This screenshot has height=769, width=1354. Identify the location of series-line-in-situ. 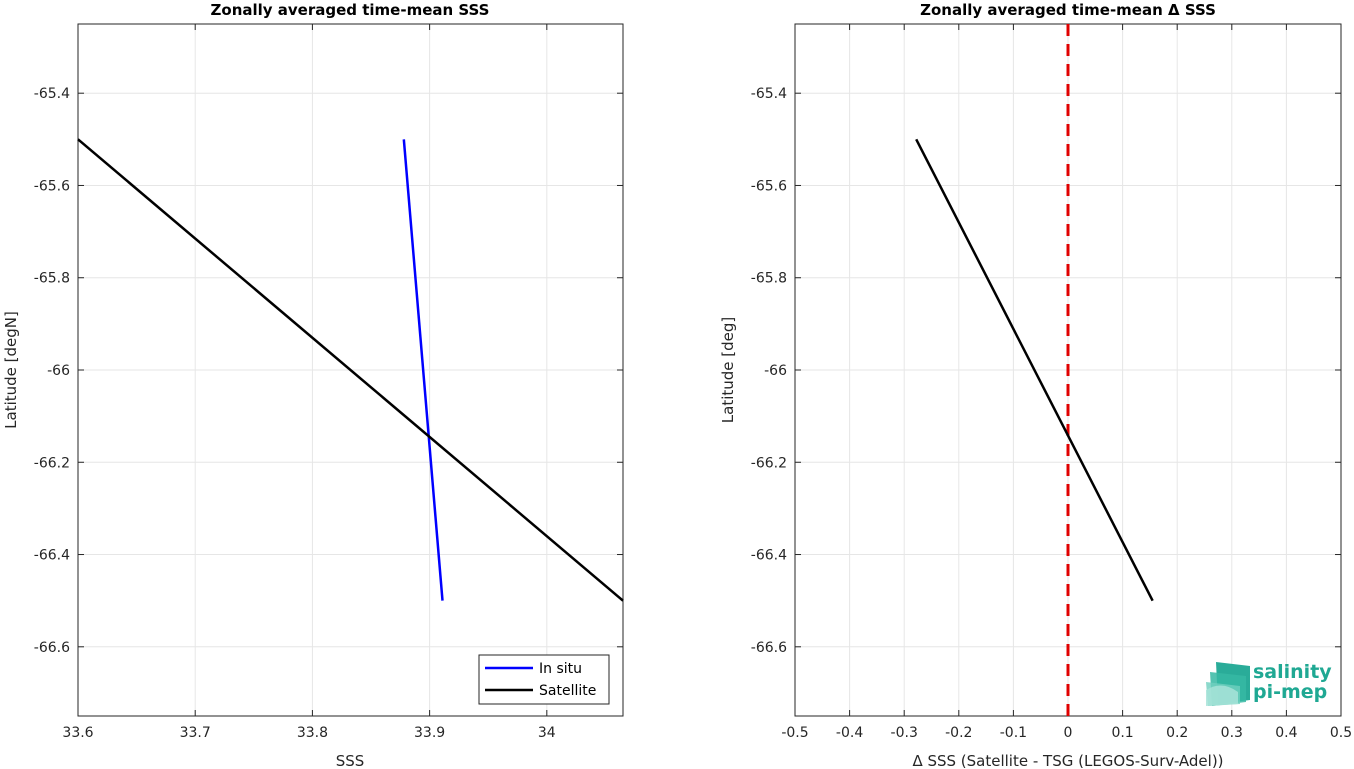
(423, 370).